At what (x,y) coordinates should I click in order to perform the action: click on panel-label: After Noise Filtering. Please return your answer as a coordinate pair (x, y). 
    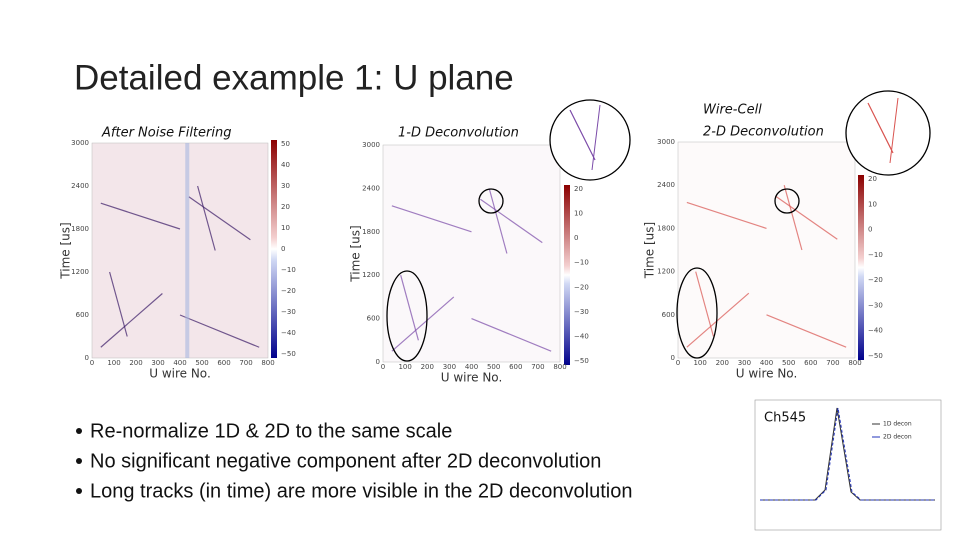
    Looking at the image, I should click on (166, 133).